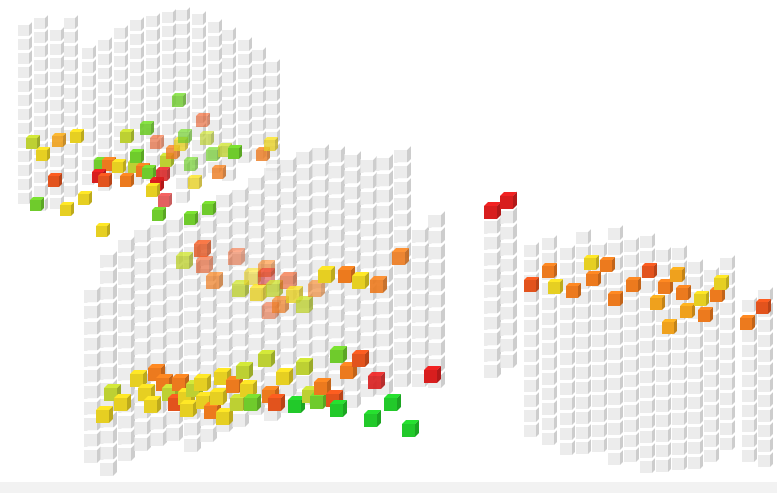 The width and height of the screenshot is (777, 493). I want to click on highlighted-voxel-yellow-green, so click(244, 370).